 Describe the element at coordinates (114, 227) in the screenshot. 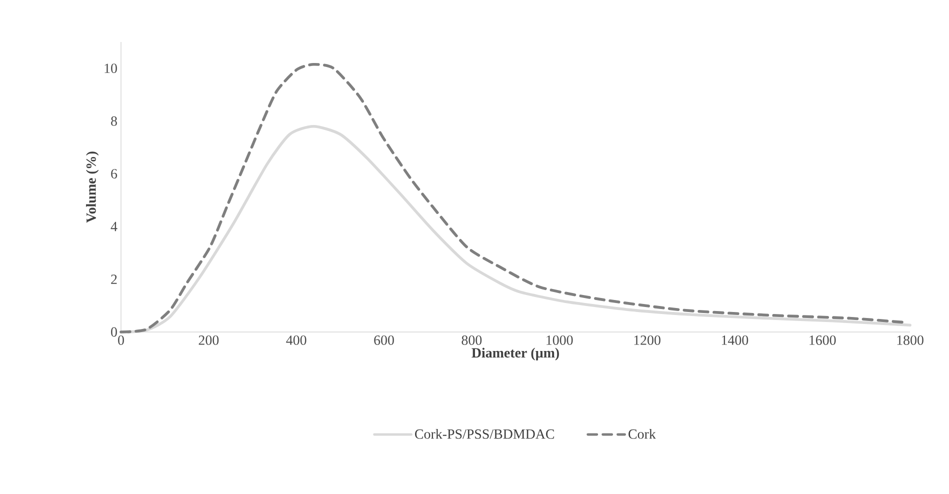

I see `y-tick-label: 4` at that location.